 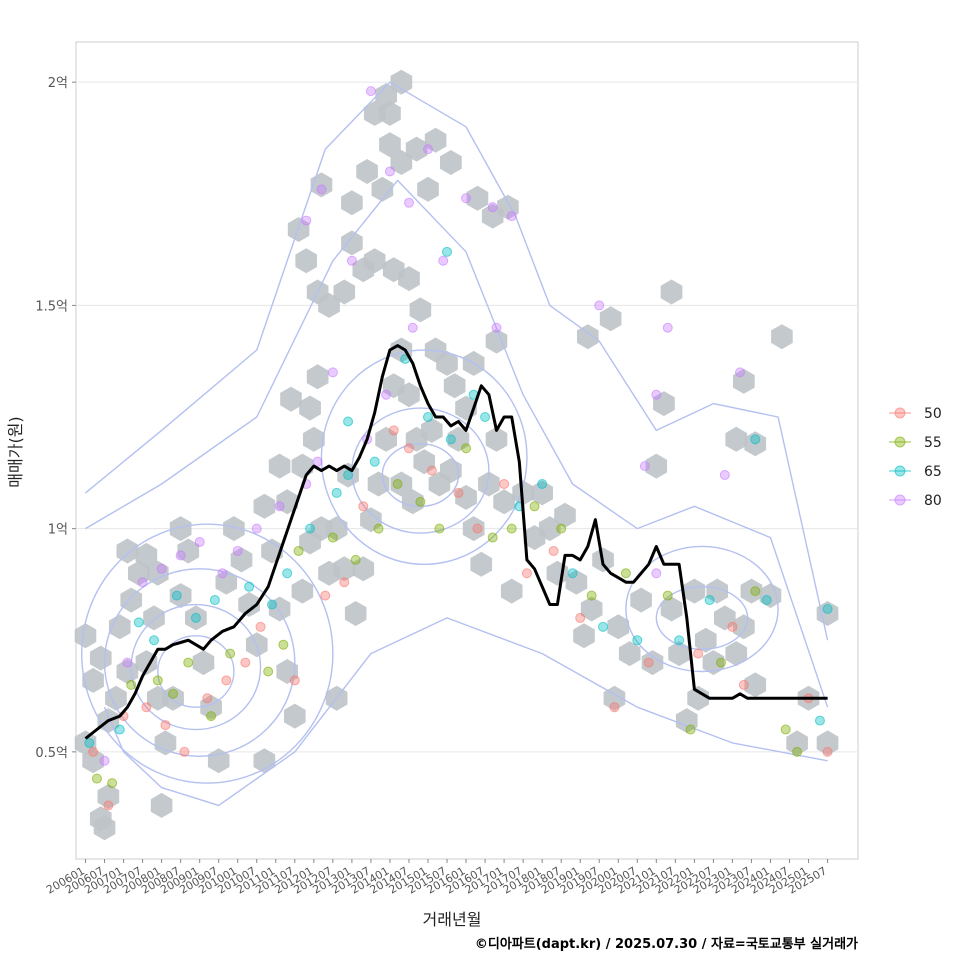 I want to click on legend: 50 55 65 80, so click(x=915, y=457).